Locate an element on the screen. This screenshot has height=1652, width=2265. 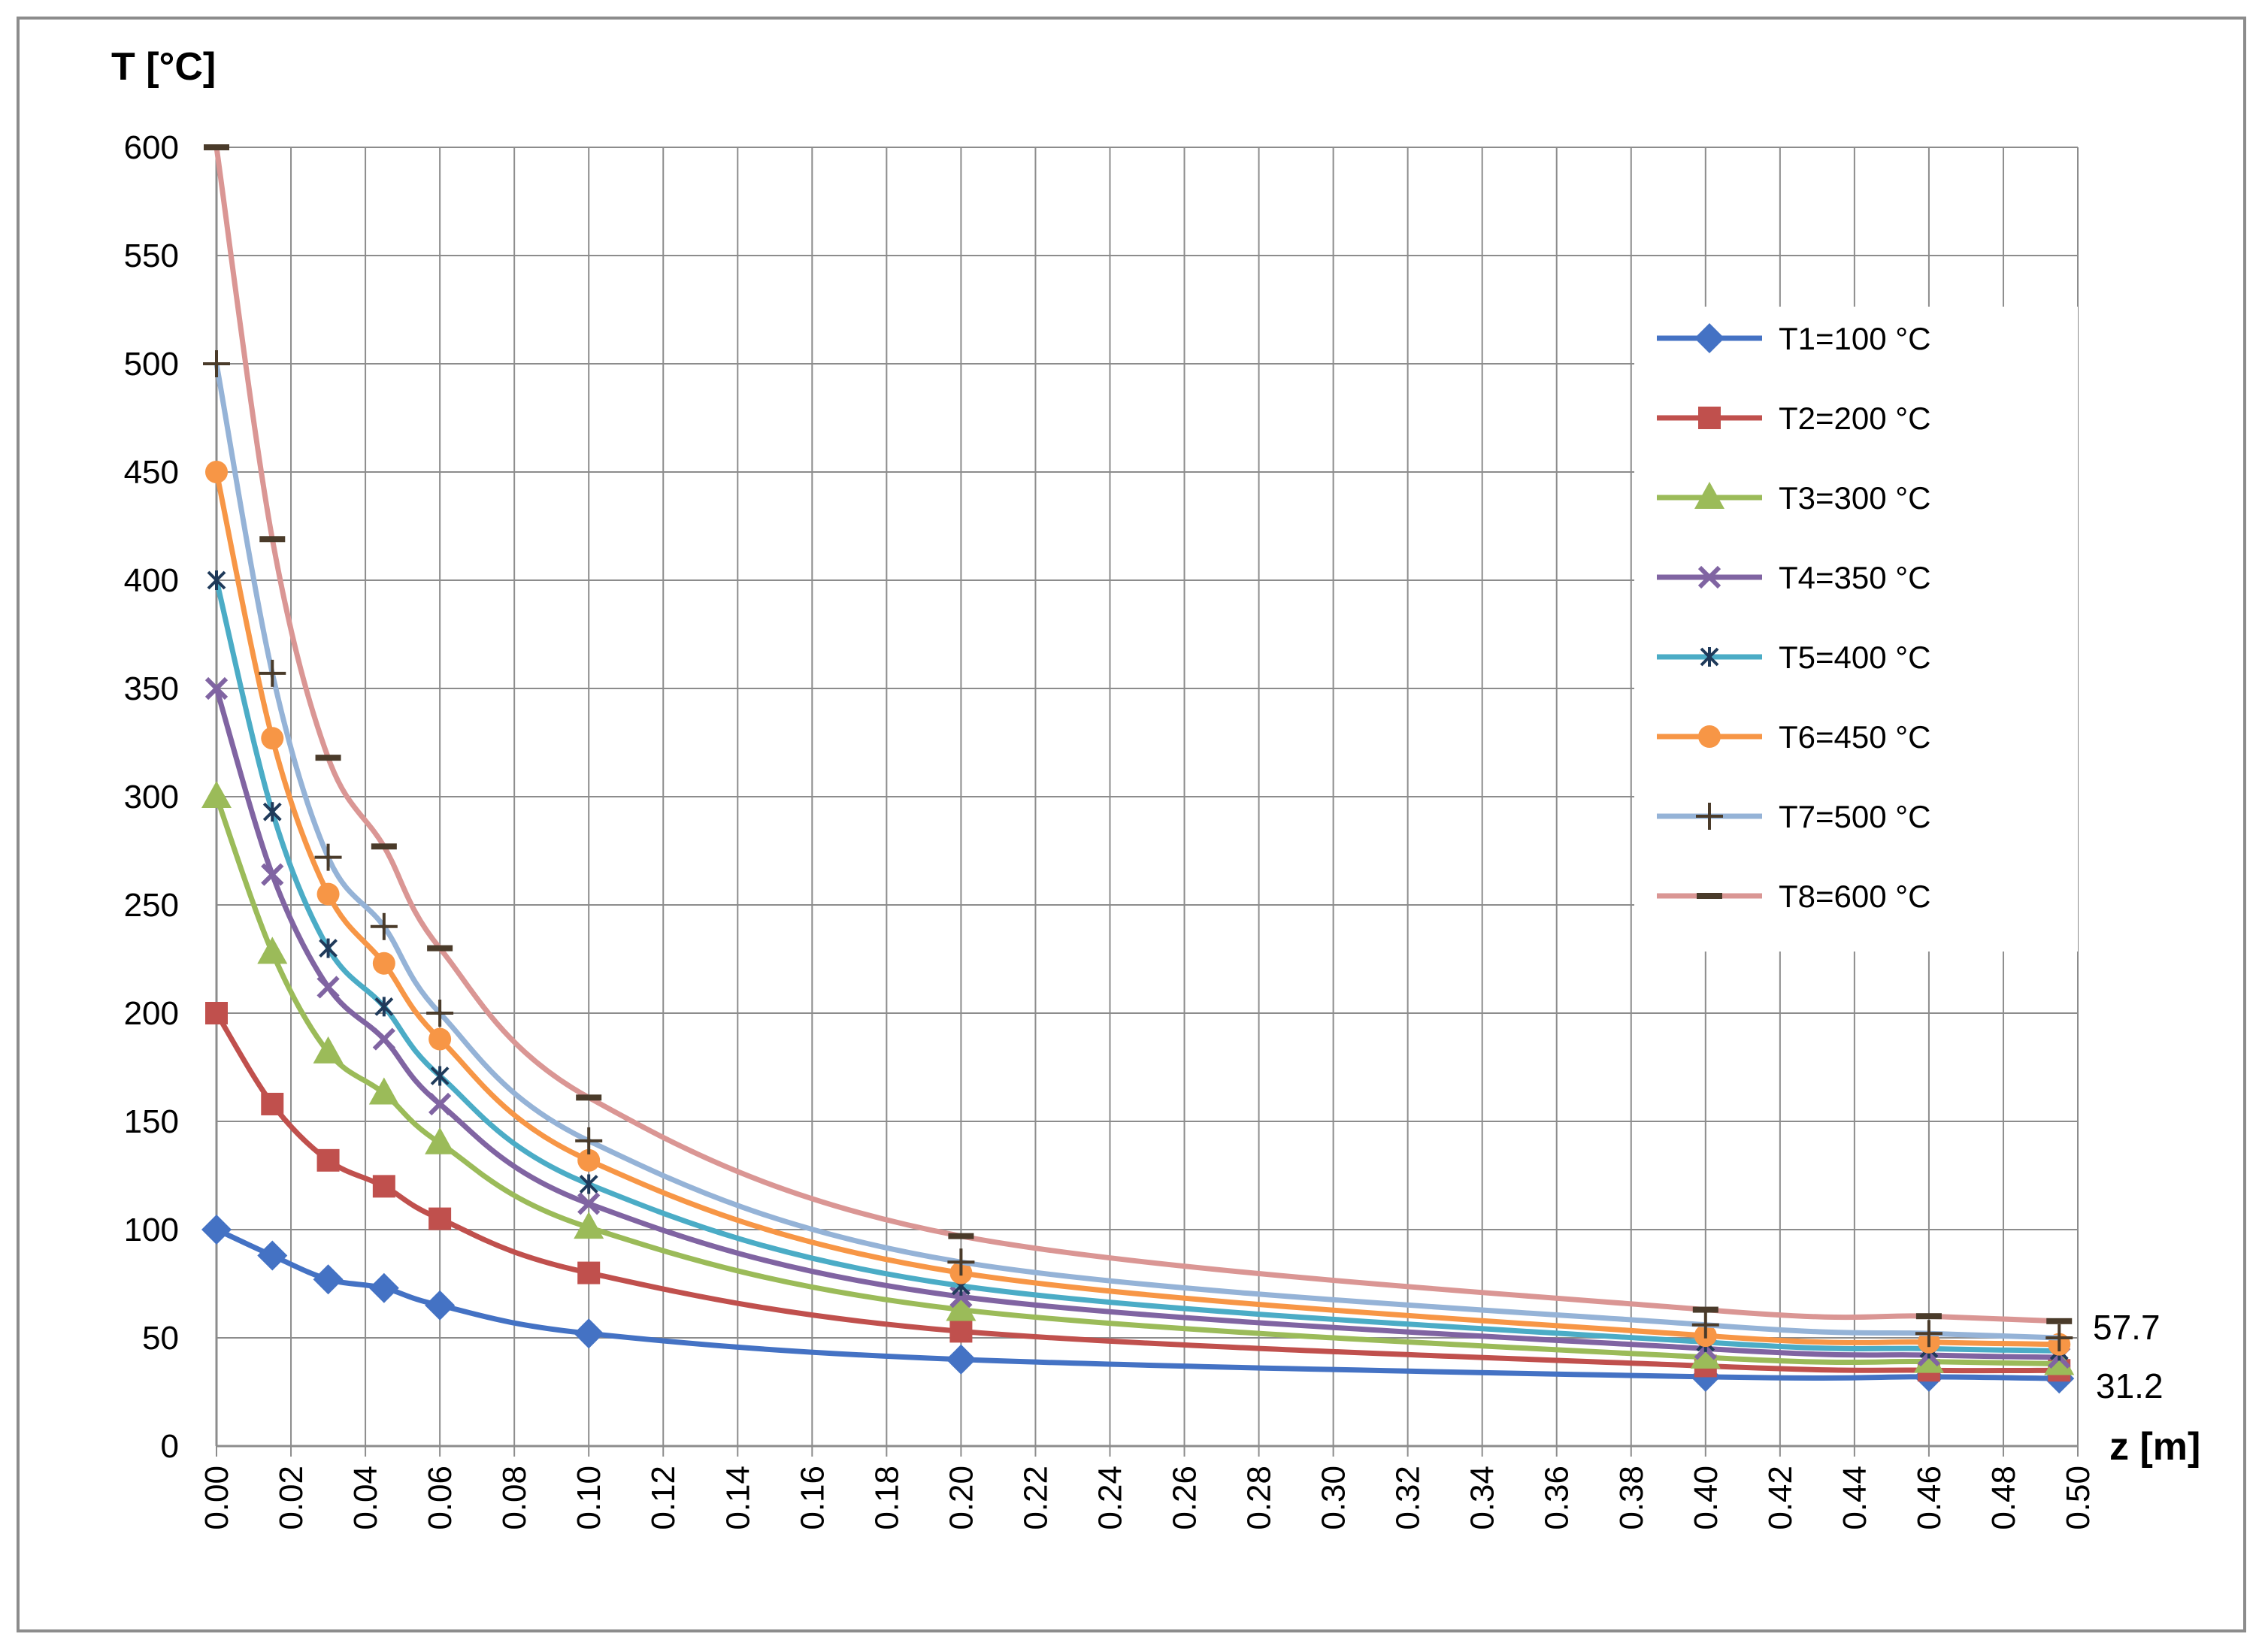
x-tick-label: 0.20 is located at coordinates (961, 1498).